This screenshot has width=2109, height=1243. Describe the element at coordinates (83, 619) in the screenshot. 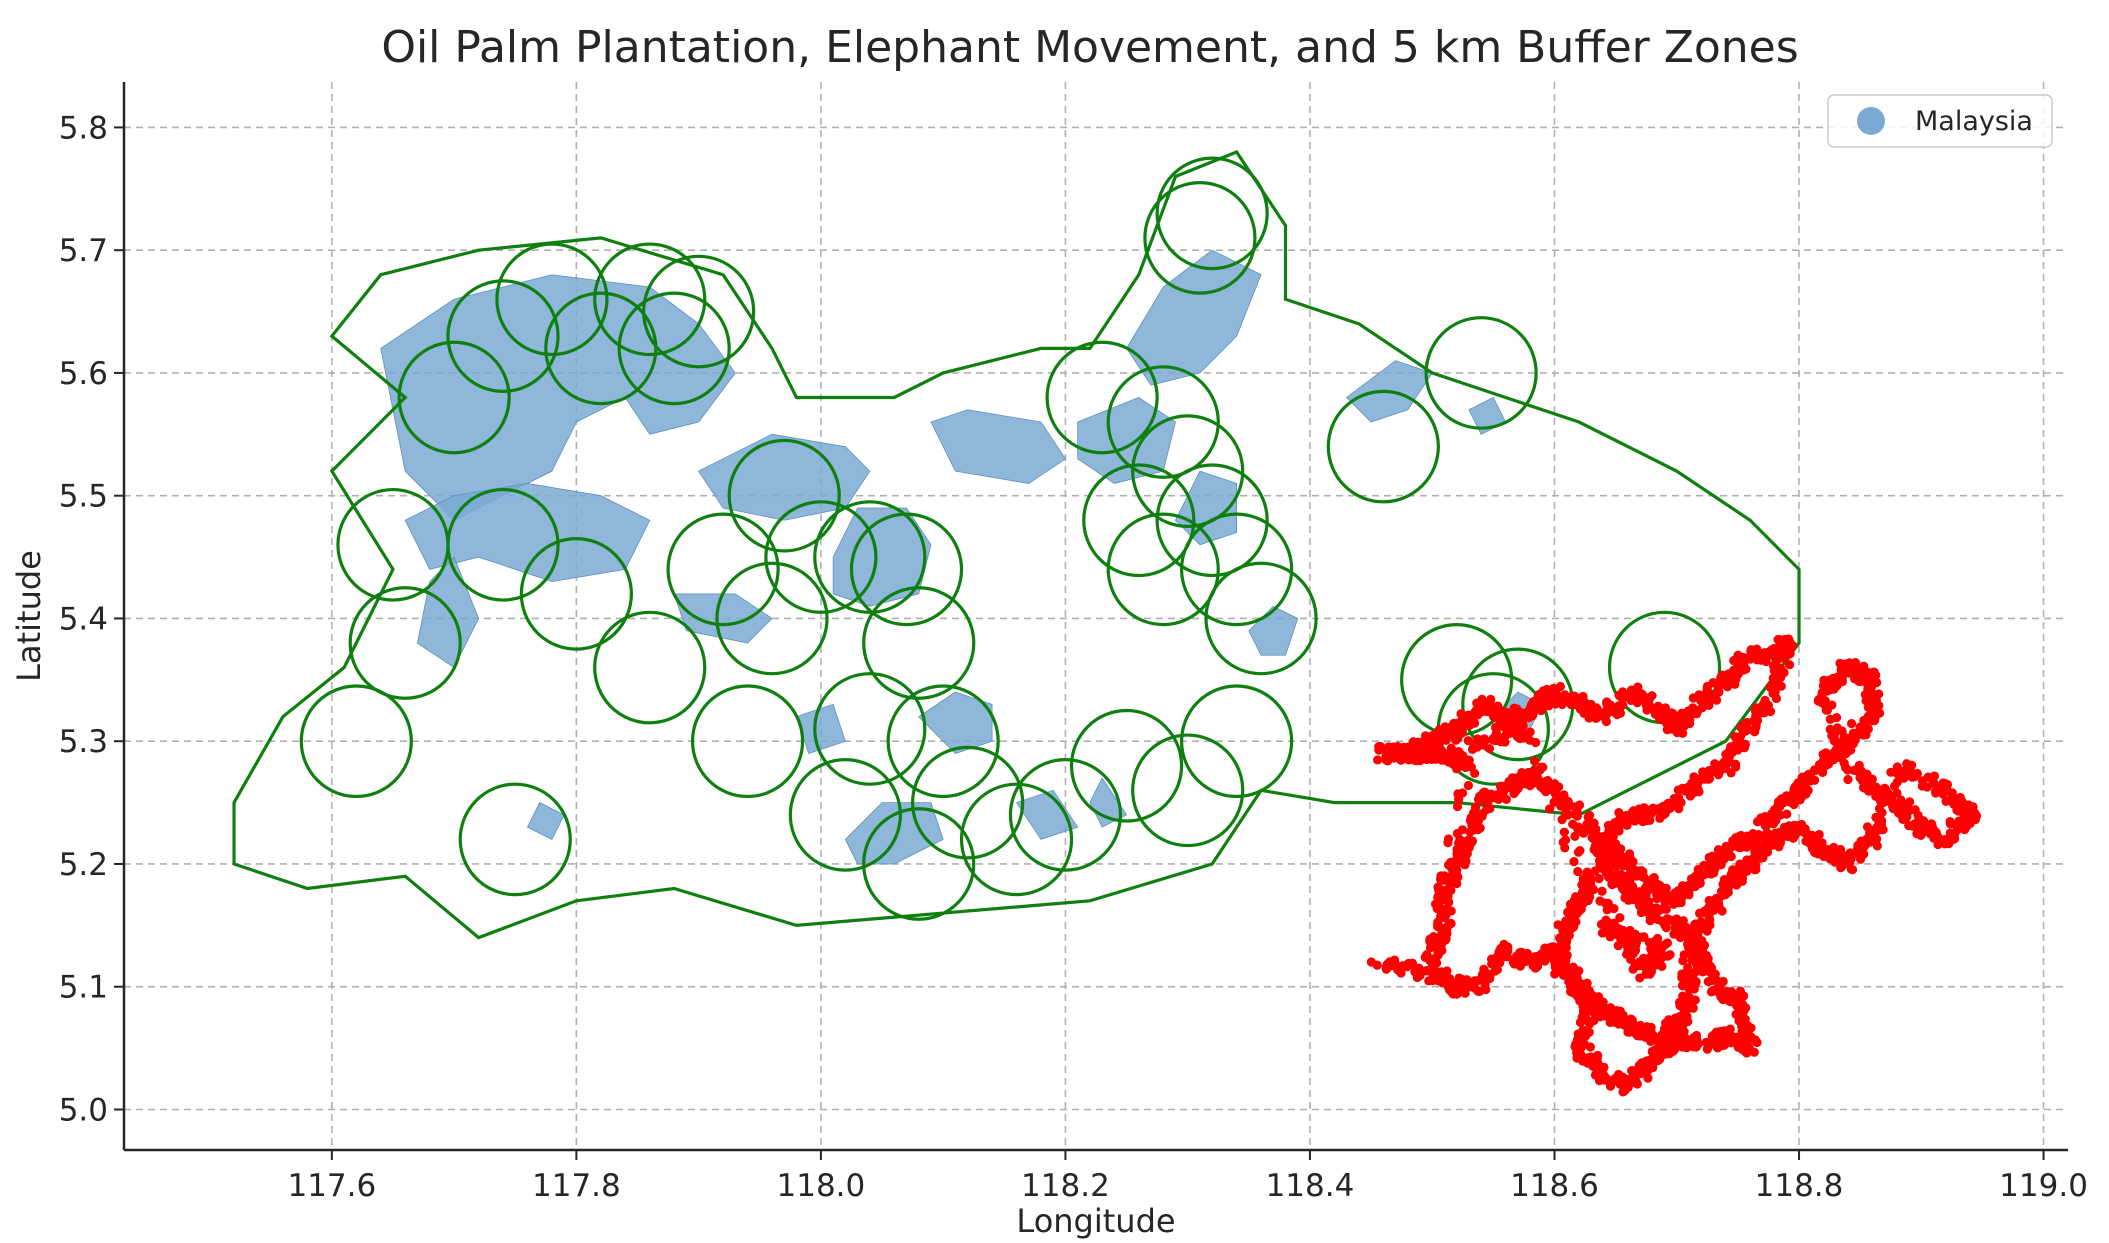

I see `y-tick-label: 5.4` at that location.